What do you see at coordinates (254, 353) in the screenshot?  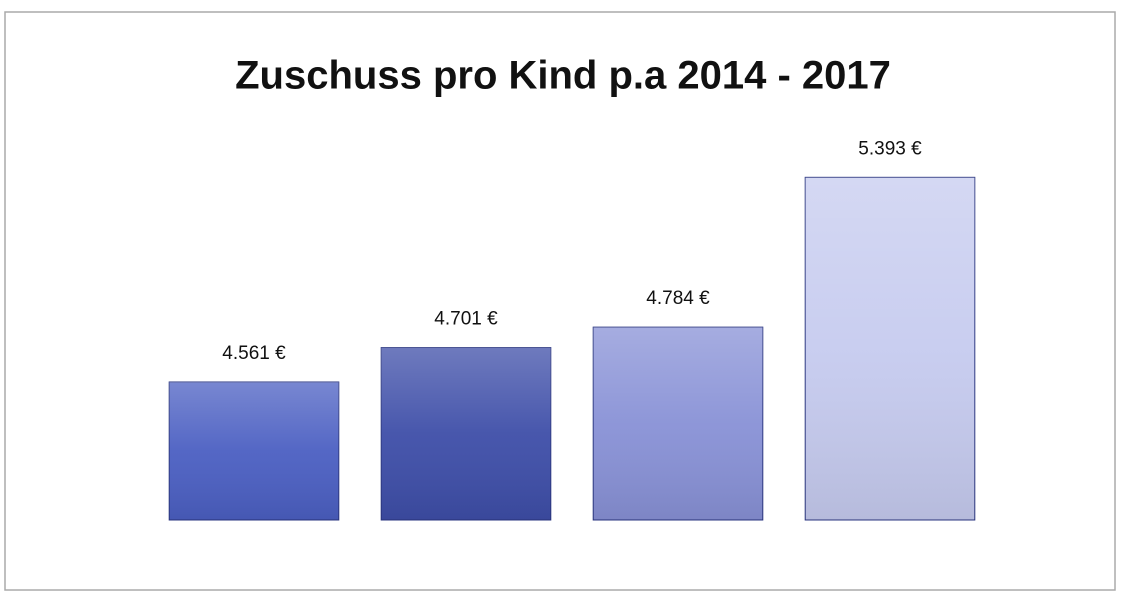 I see `value-label: 4.561 €` at bounding box center [254, 353].